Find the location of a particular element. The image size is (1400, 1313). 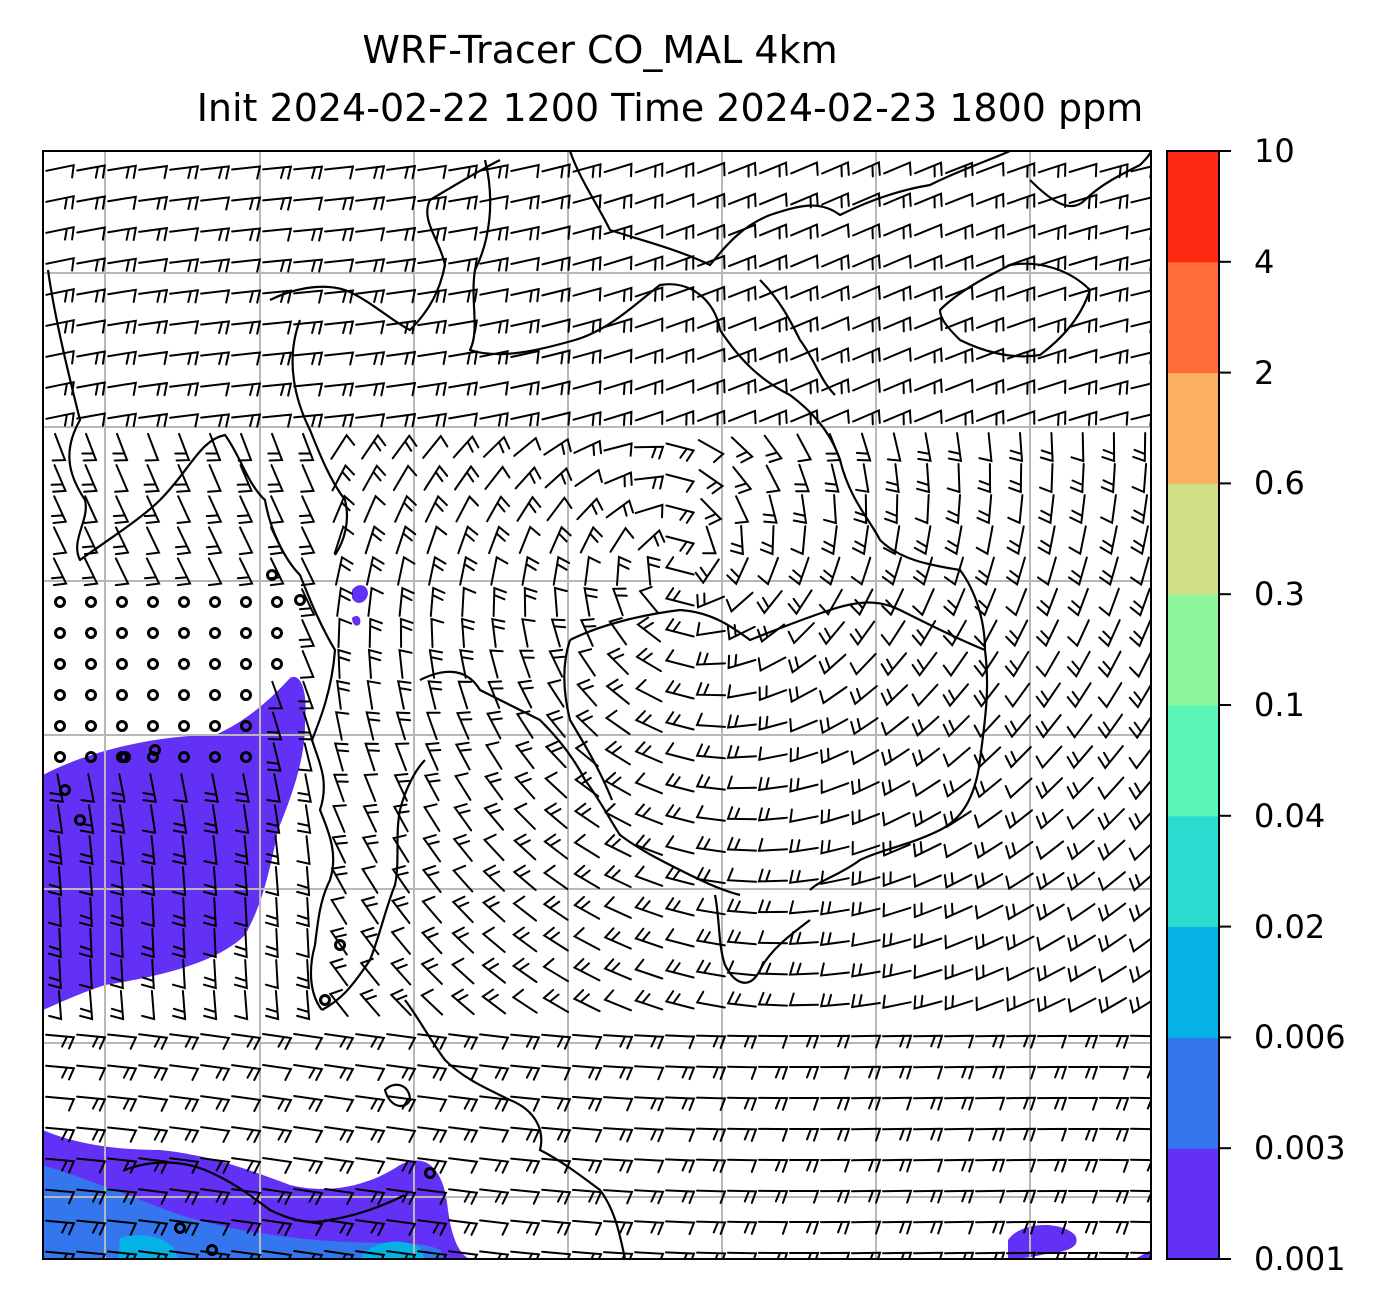

colorbar-tick-label: 4 is located at coordinates (1264, 261).